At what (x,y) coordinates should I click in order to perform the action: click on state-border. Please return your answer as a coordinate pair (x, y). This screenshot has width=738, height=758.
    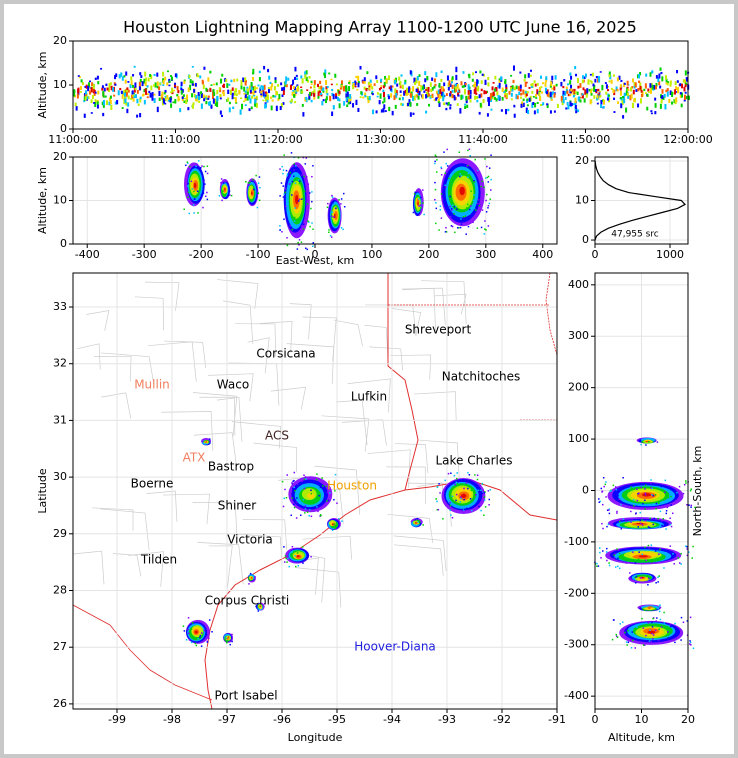
    Looking at the image, I should click on (403, 382).